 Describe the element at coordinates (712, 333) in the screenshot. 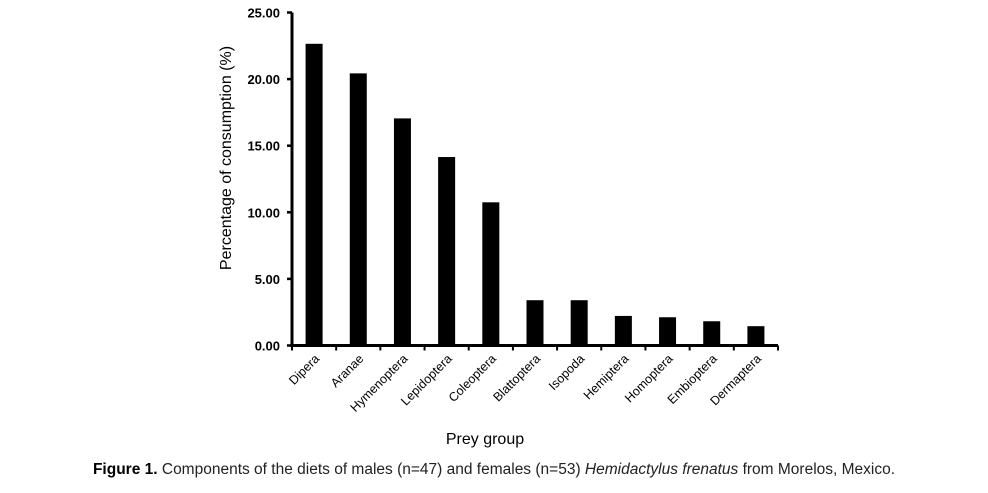

I see `bar-embioptera` at that location.